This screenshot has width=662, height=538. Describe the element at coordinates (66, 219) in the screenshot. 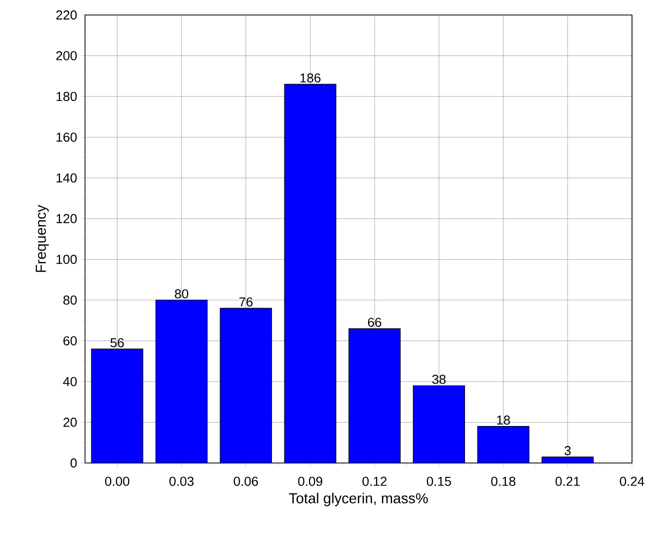

I see `y-tick-label: 120` at that location.